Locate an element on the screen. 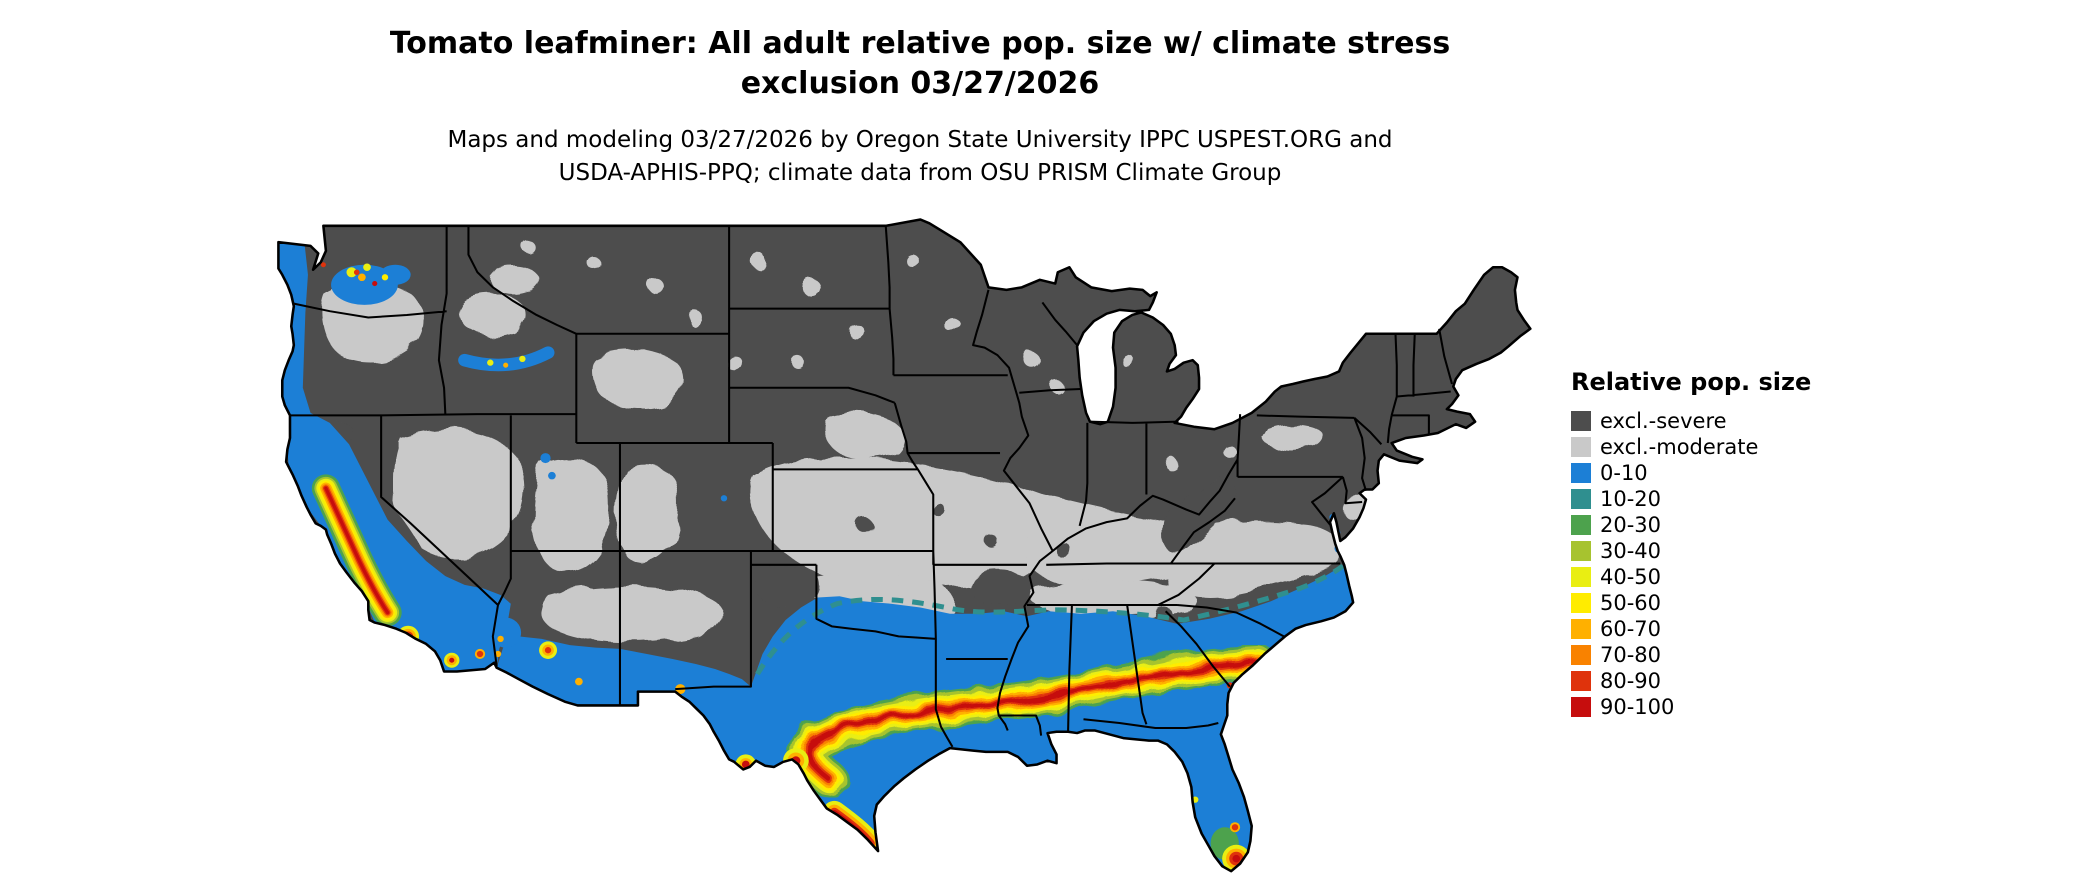  legend-item: 40-50 is located at coordinates (1691, 577).